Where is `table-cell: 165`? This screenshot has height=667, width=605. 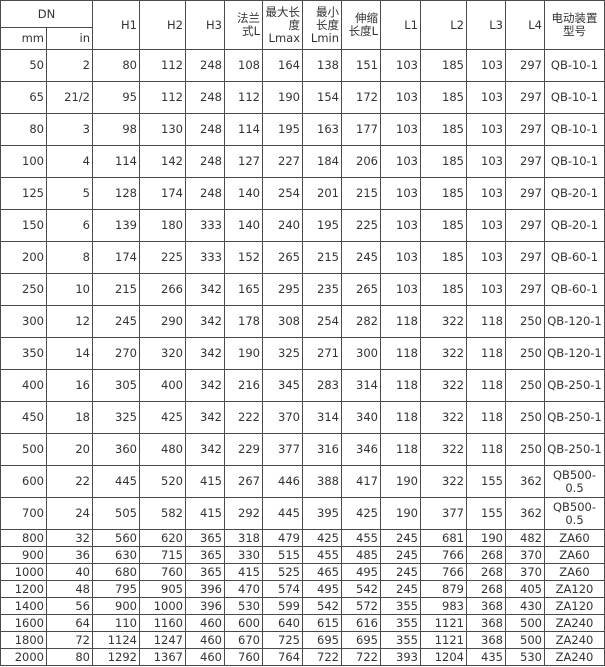
table-cell: 165 is located at coordinates (243, 289).